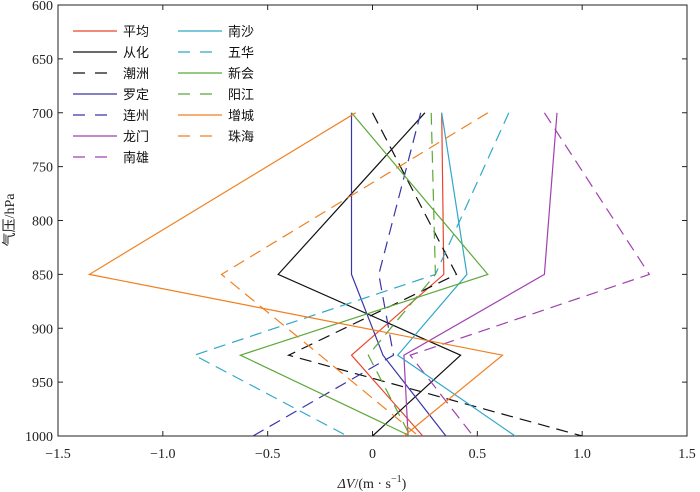 Image resolution: width=700 pixels, height=492 pixels. What do you see at coordinates (136, 137) in the screenshot?
I see `legend-label: 龙门` at bounding box center [136, 137].